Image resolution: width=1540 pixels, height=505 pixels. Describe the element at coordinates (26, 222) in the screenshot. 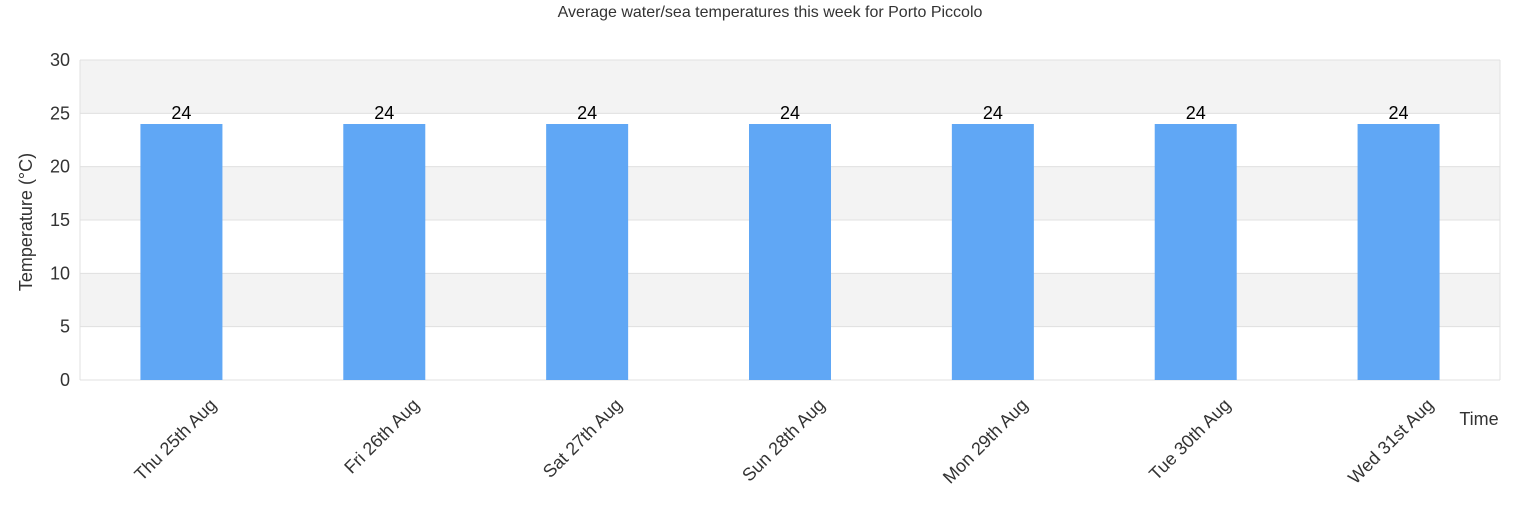

I see `y-axis-label: Temperature (°C)` at that location.